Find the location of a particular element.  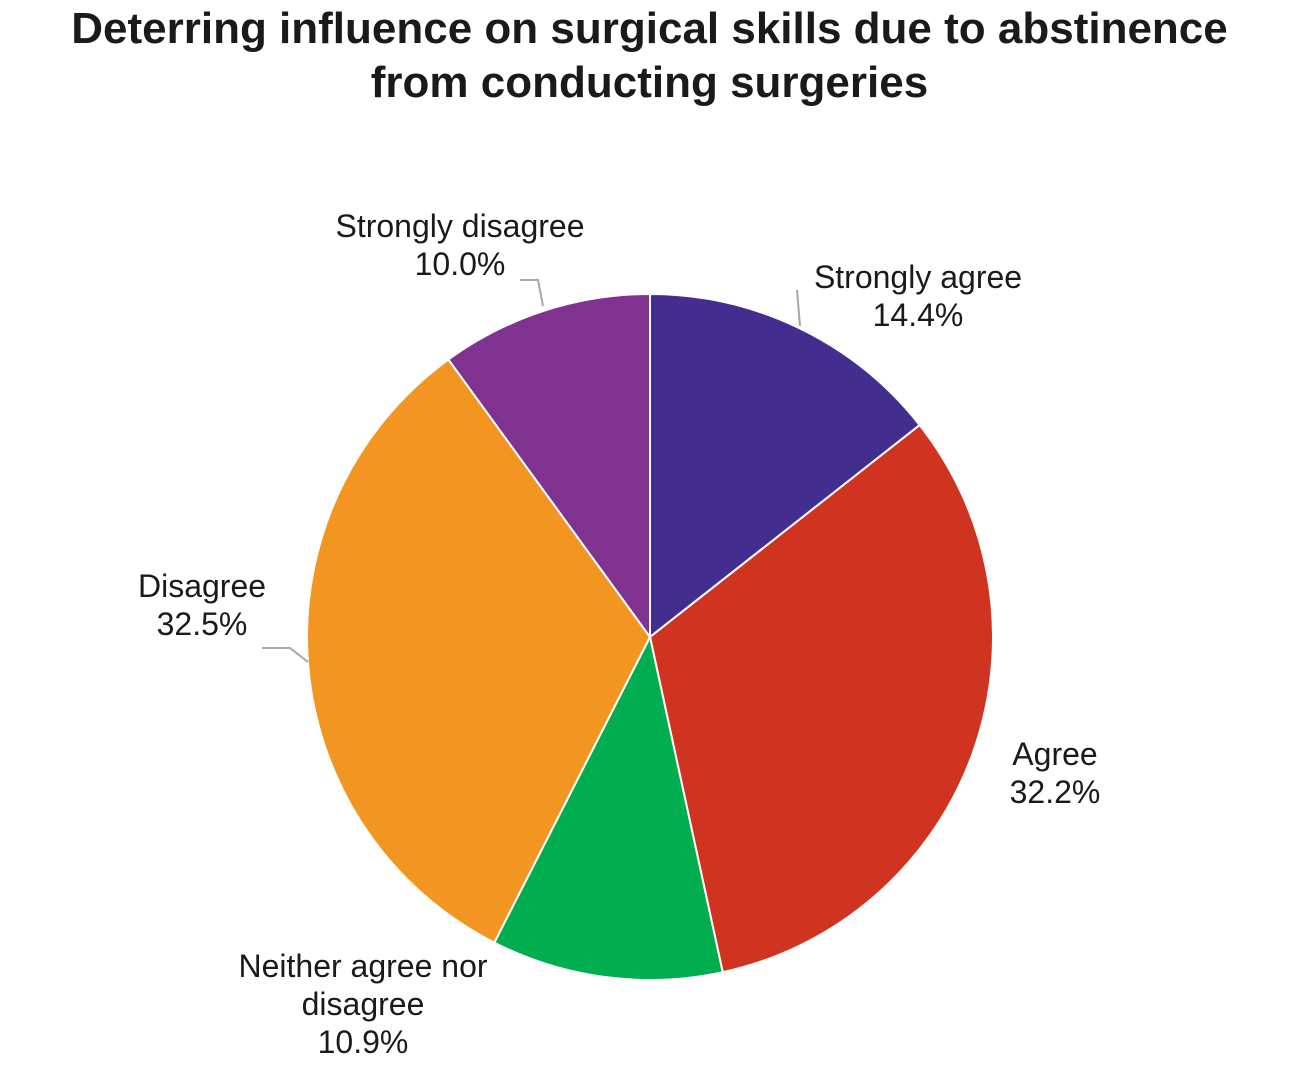

slice-label-agree: Agree 32.2% is located at coordinates (1055, 773).